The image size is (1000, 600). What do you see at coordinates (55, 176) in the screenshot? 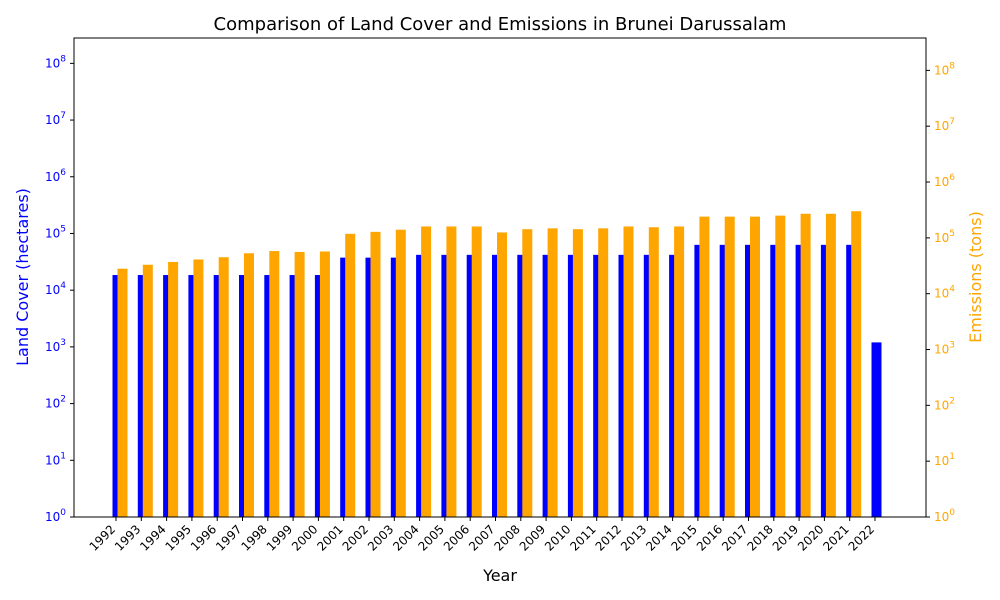
I see `left-tick-label: 10⁶` at bounding box center [55, 176].